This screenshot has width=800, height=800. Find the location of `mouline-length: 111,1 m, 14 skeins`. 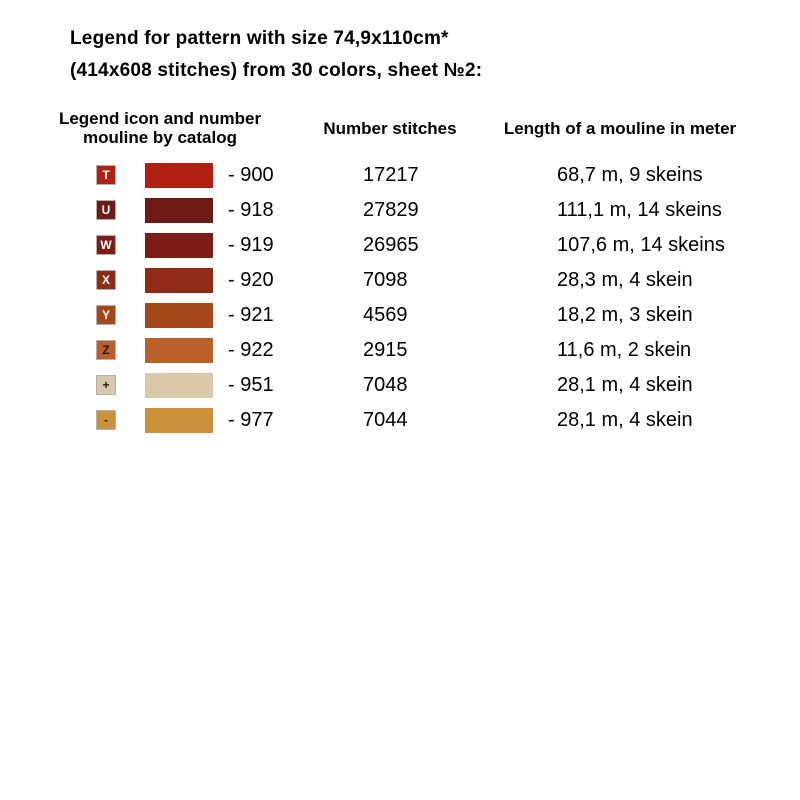

mouline-length: 111,1 m, 14 skeins is located at coordinates (639, 210).